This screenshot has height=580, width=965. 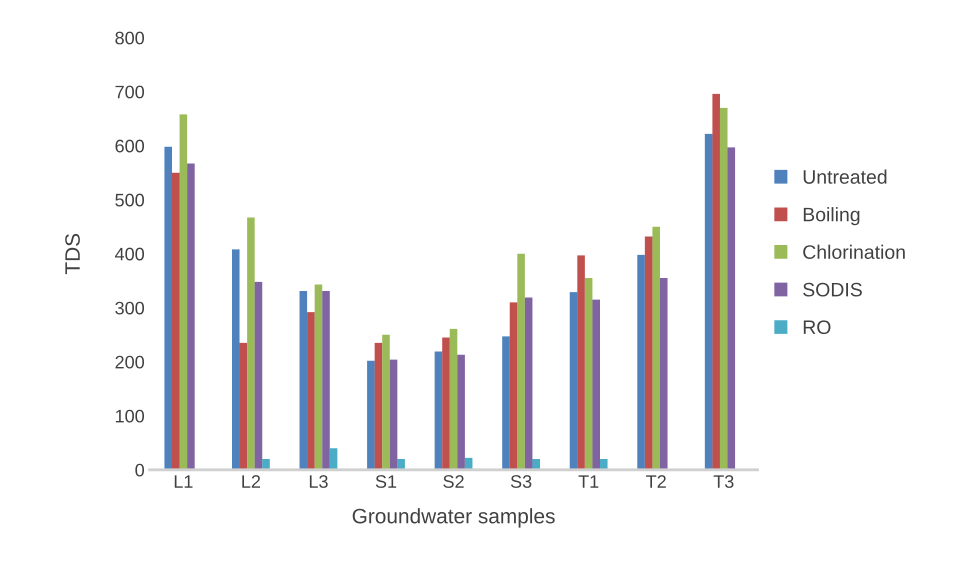 What do you see at coordinates (130, 362) in the screenshot?
I see `y-tick-label: 200` at bounding box center [130, 362].